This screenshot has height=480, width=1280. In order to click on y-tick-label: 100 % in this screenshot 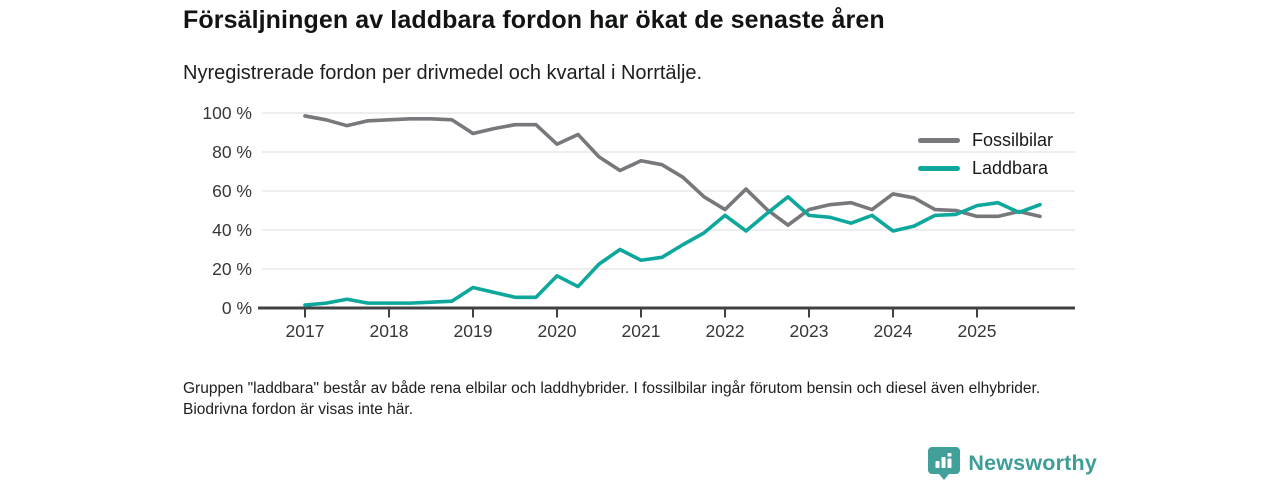, I will do `click(227, 113)`.